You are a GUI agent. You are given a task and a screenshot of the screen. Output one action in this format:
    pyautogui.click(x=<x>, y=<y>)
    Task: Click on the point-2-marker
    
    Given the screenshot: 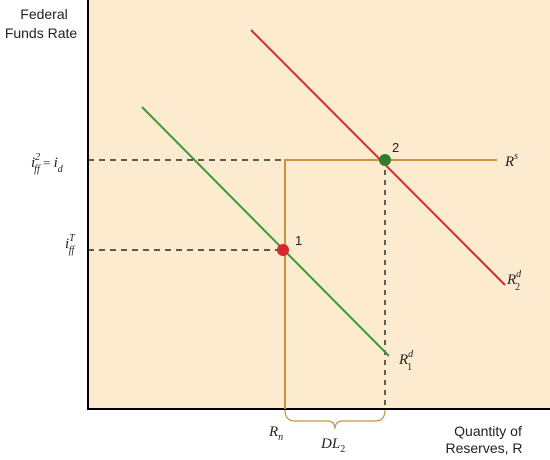 What is the action you would take?
    pyautogui.click(x=385, y=160)
    